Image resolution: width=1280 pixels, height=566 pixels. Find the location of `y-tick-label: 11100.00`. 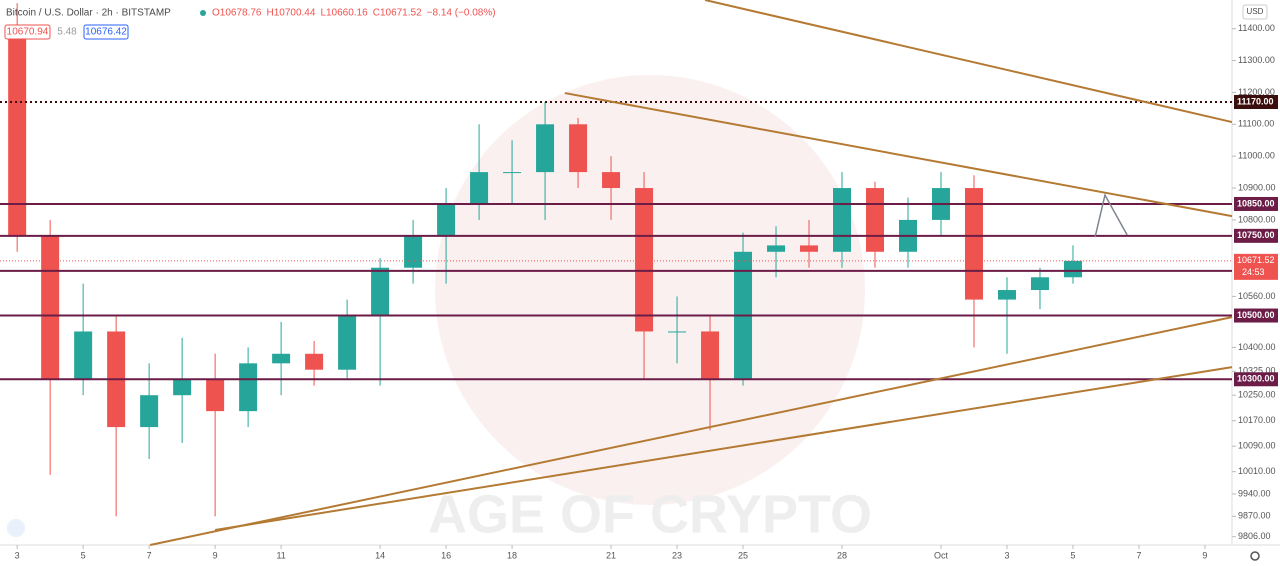

y-tick-label: 11100.00 is located at coordinates (1256, 124).